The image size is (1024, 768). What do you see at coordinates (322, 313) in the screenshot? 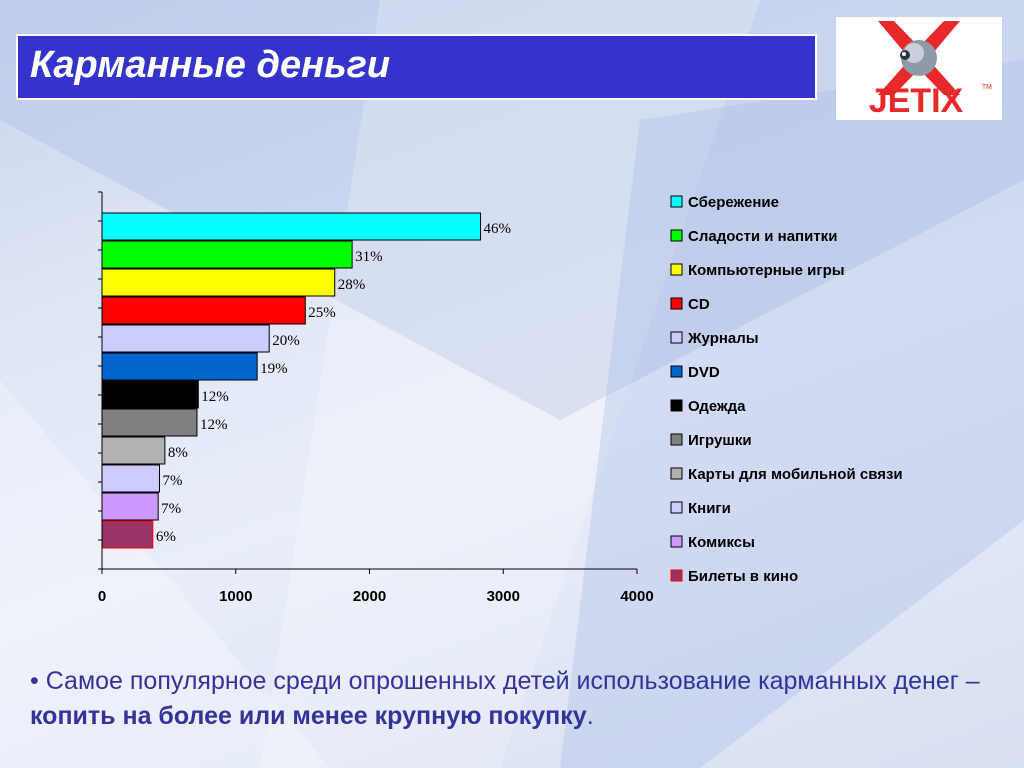
I see `bar-label-4: 25%` at bounding box center [322, 313].